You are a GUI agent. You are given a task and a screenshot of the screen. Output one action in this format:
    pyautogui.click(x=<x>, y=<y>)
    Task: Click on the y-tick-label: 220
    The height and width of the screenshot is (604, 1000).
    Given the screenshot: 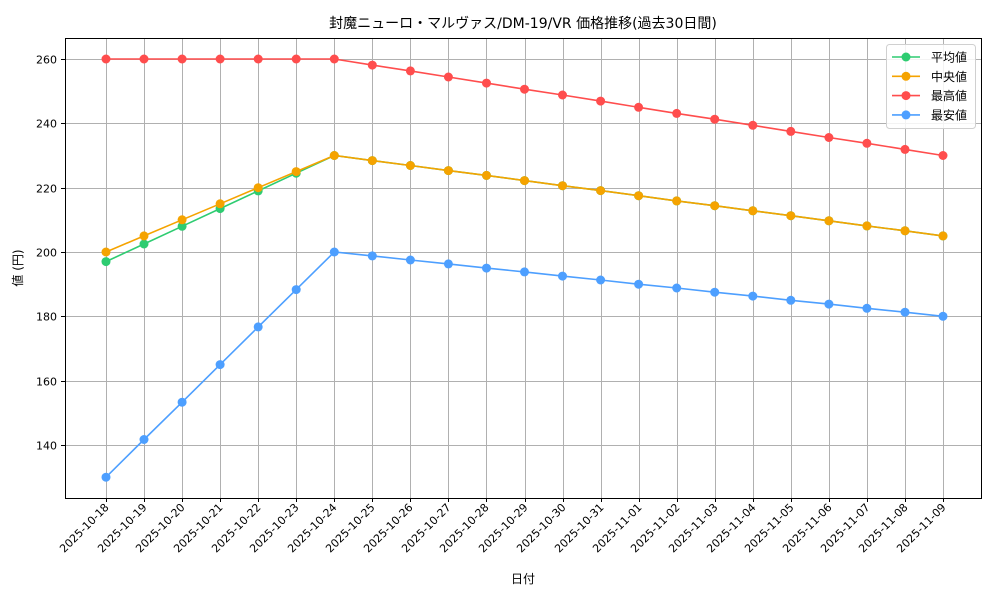 What is the action you would take?
    pyautogui.click(x=46, y=189)
    